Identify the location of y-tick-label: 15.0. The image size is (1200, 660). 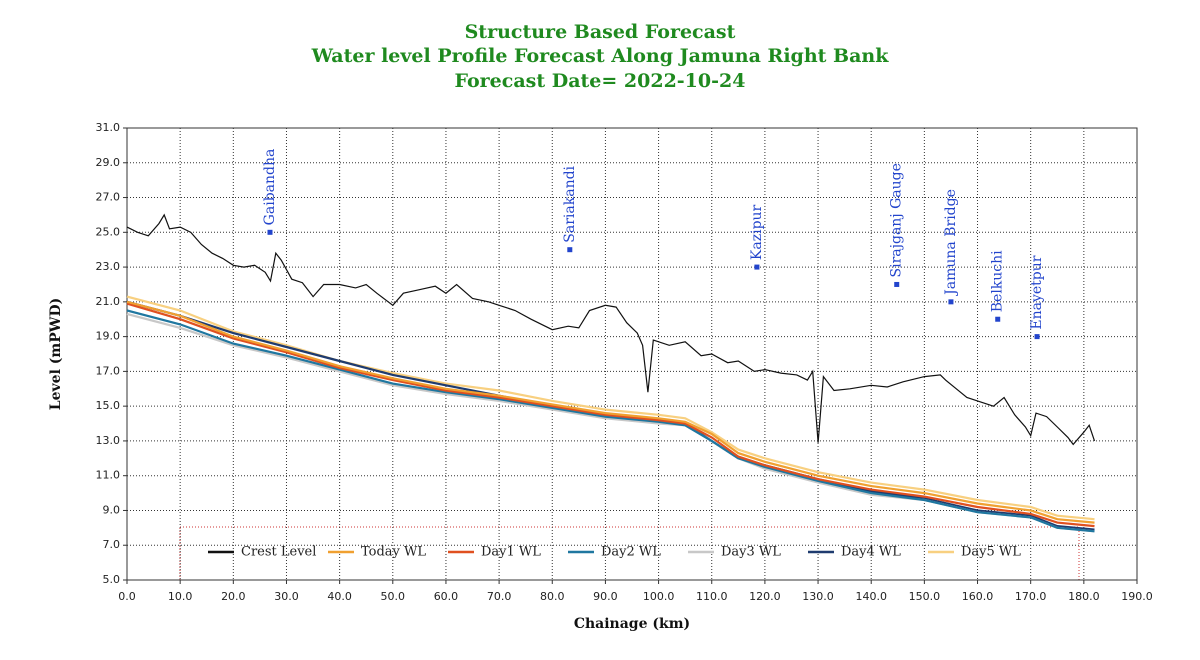
(108, 405).